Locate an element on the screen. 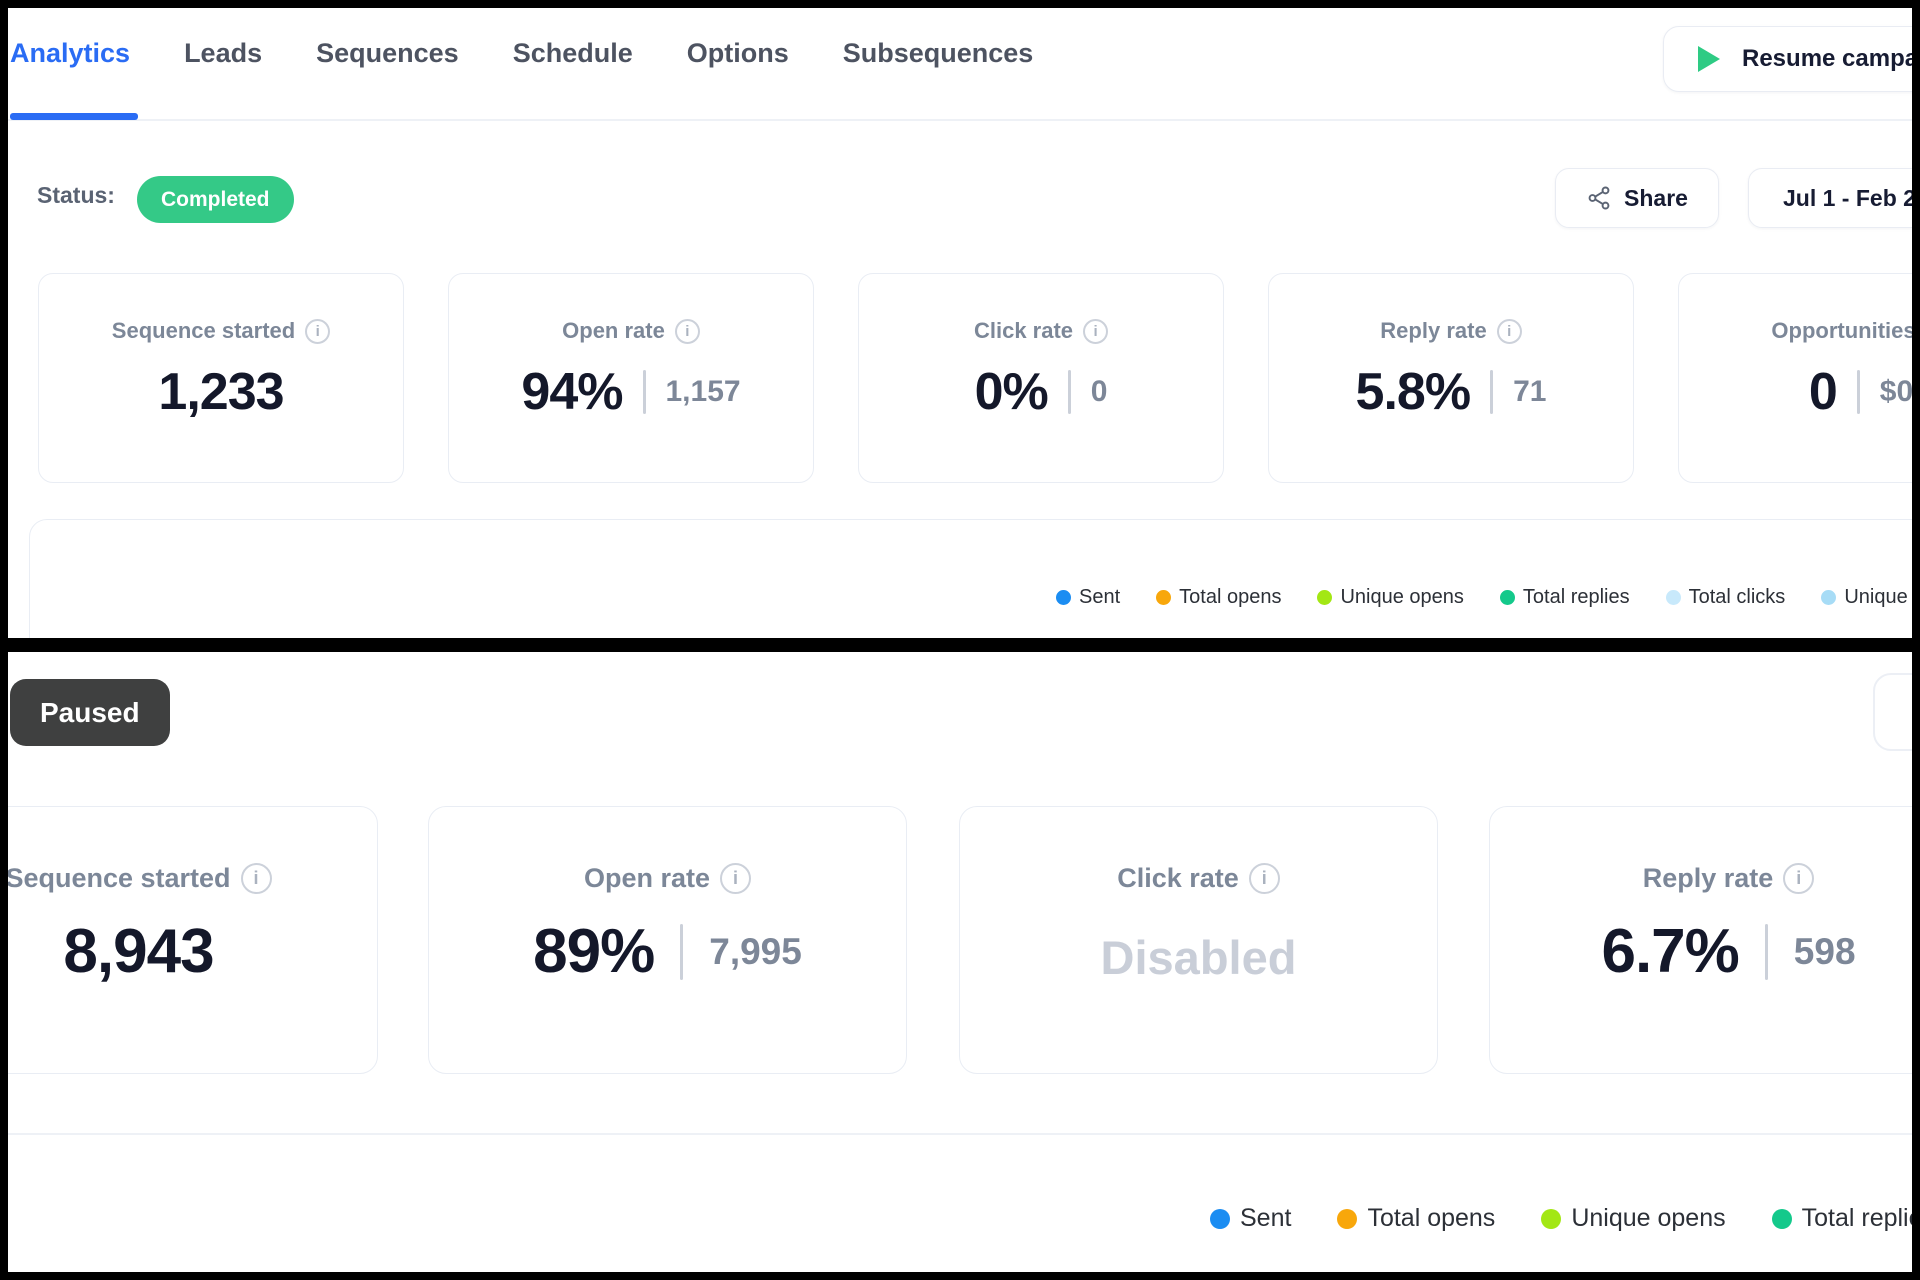 Image resolution: width=1920 pixels, height=1280 pixels. metric-card-reply-rate: Reply rate i 6.7% 598 is located at coordinates (1700, 940).